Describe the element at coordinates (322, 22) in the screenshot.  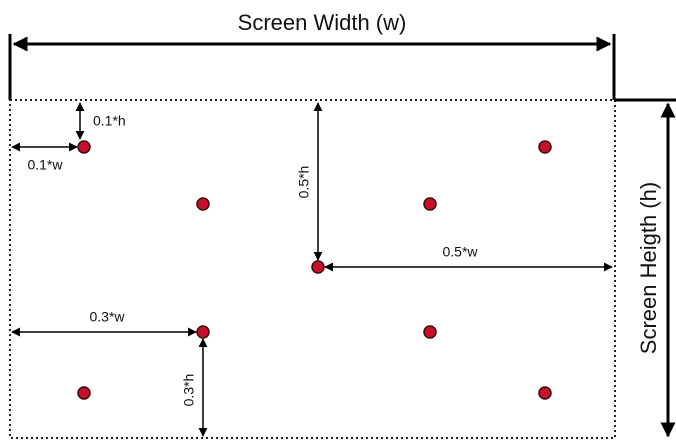
I see `width-label: Screen Width (w)` at that location.